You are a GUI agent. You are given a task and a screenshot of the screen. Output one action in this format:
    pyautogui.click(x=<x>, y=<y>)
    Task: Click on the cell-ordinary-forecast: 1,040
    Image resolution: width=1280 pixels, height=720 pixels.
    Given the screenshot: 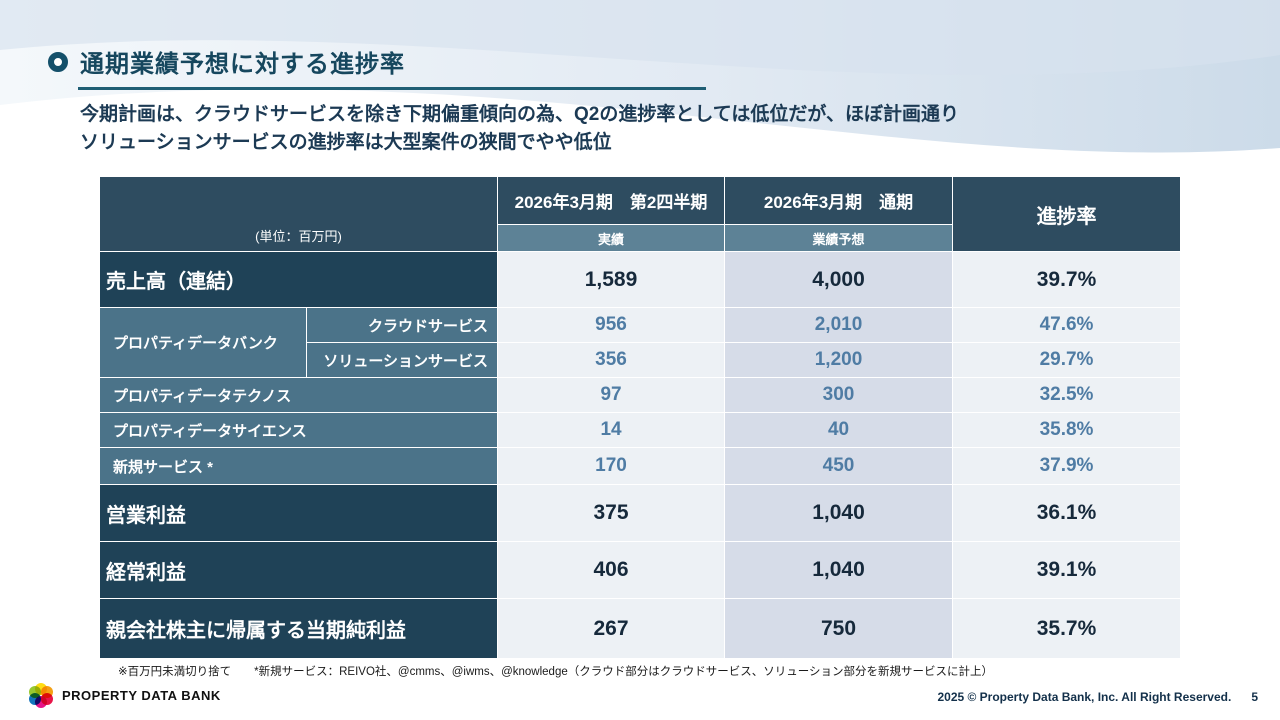 What is the action you would take?
    pyautogui.click(x=839, y=570)
    